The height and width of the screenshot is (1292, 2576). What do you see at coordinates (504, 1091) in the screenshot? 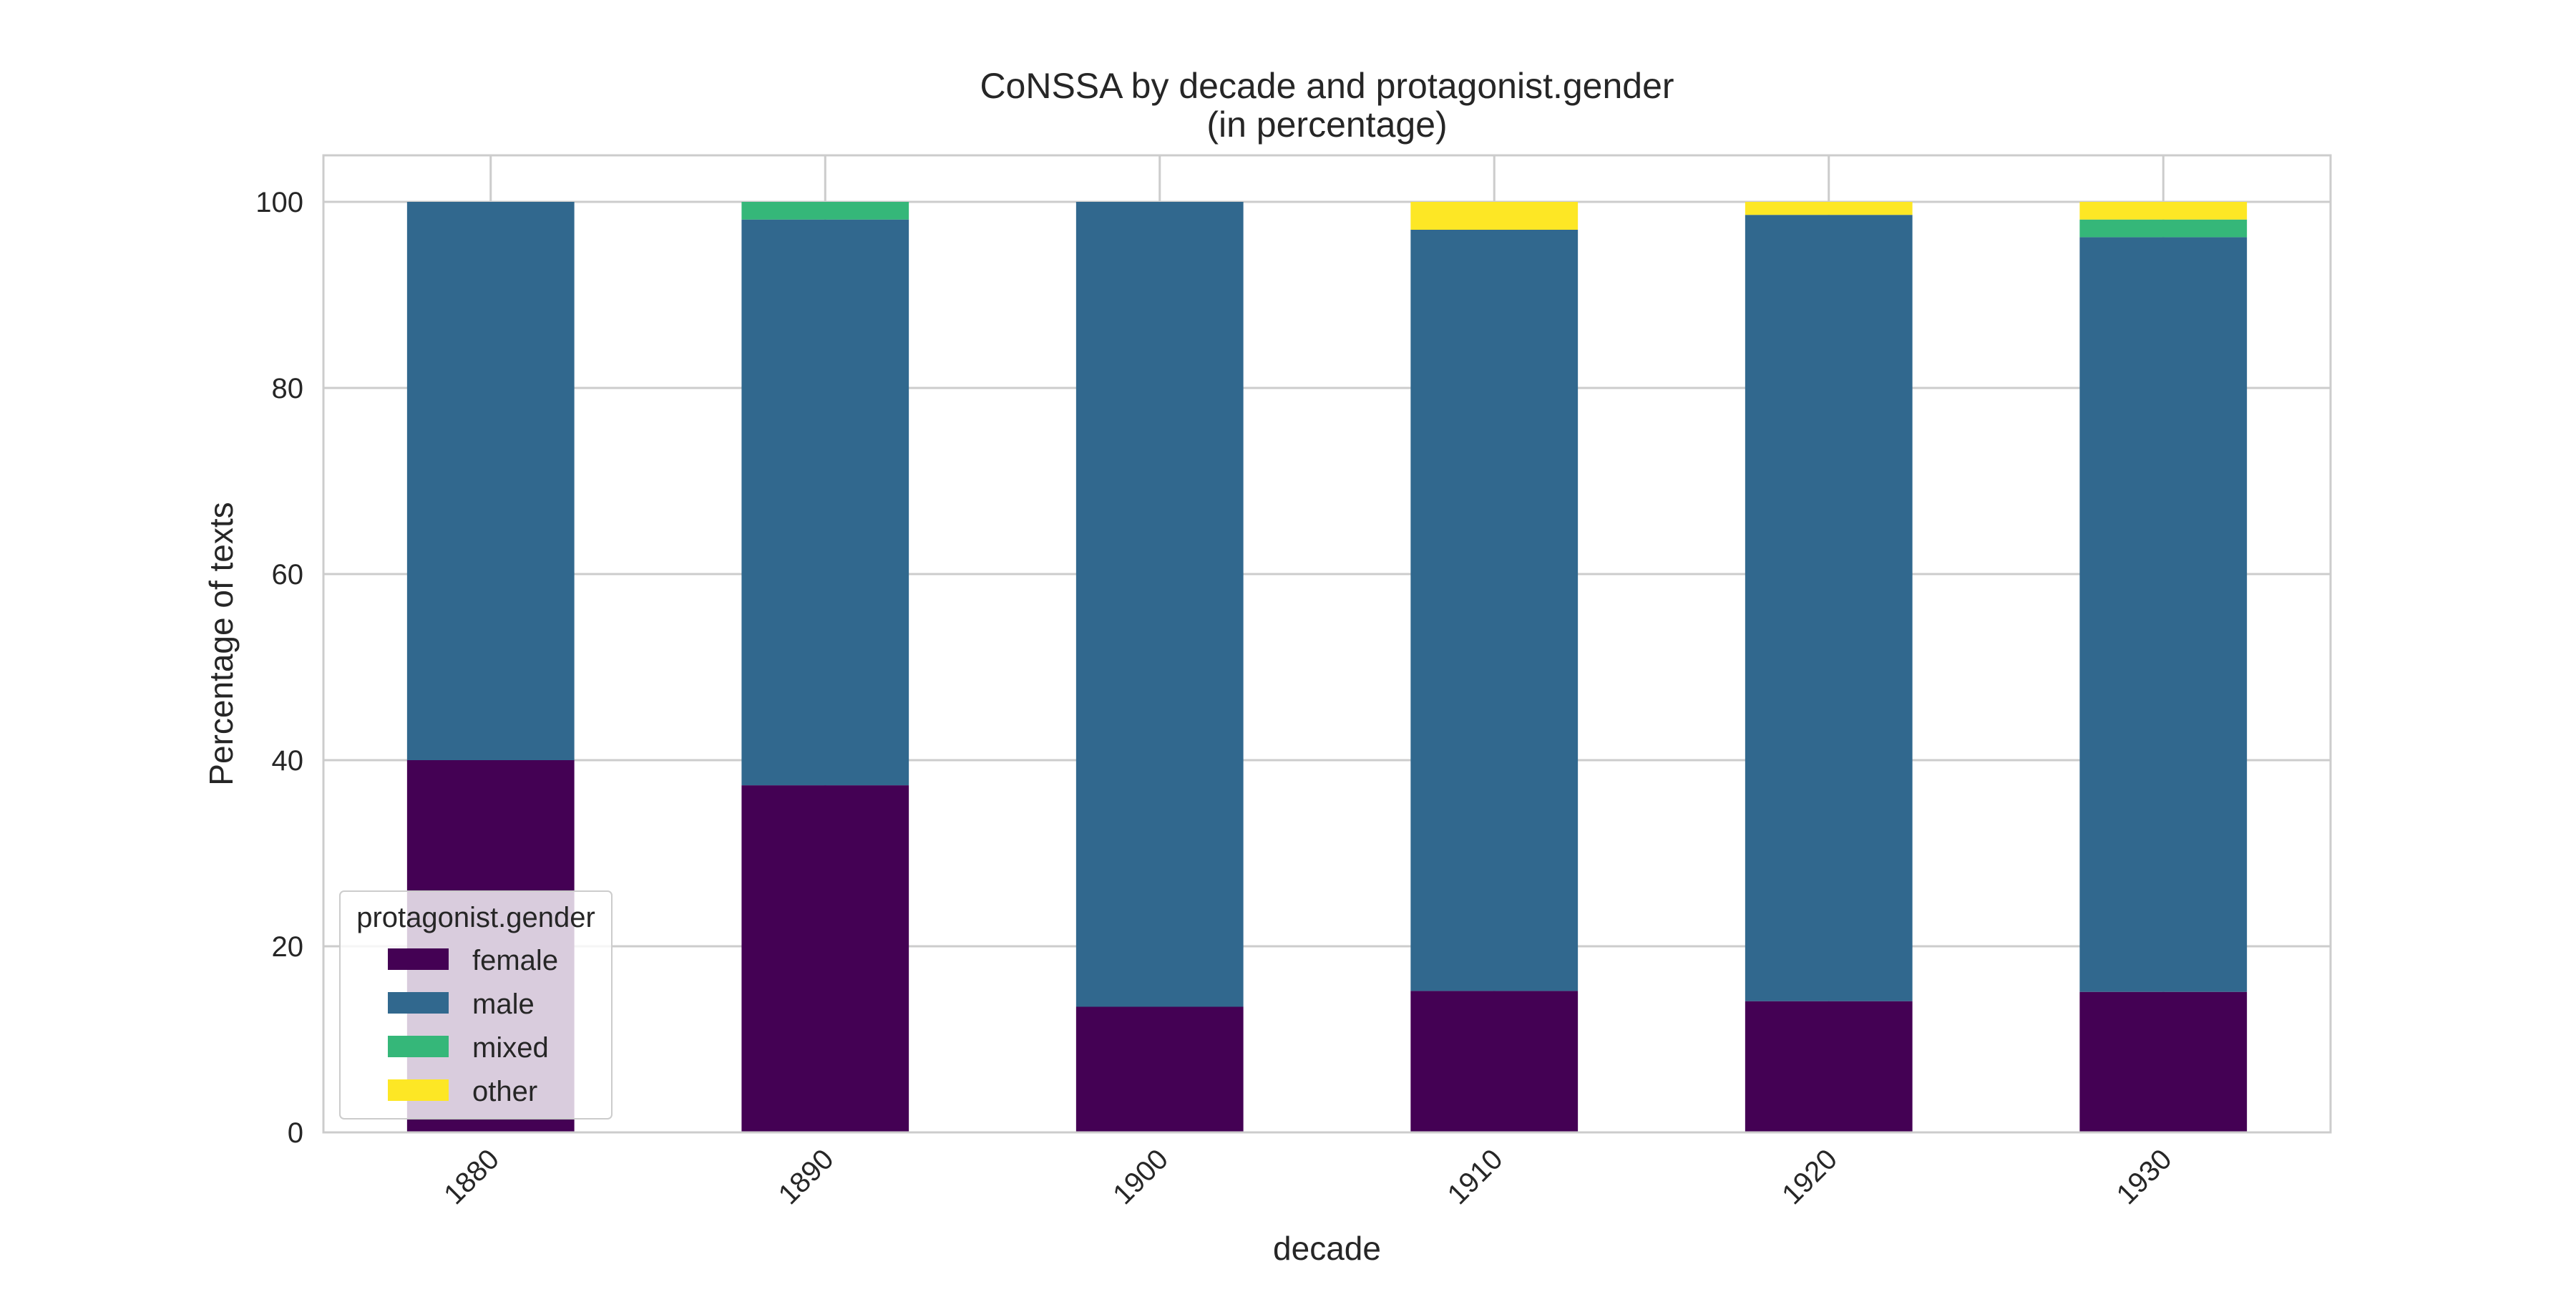
I see `legend-label-other: other` at bounding box center [504, 1091].